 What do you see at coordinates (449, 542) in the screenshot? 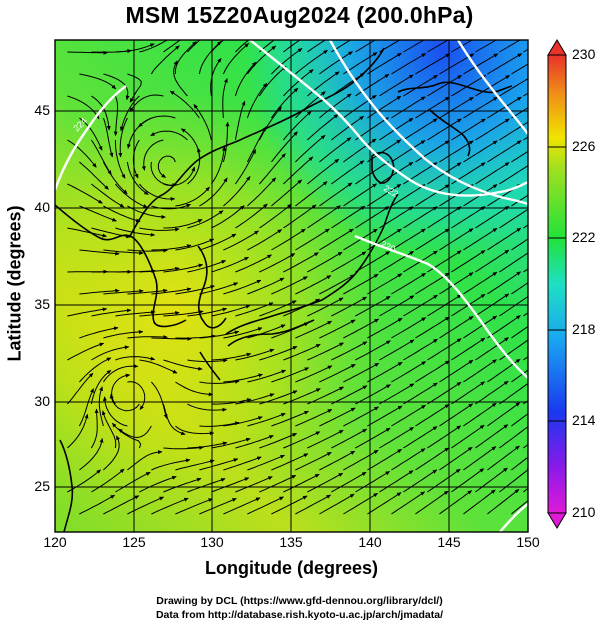
I see `x-tick-145: 145` at bounding box center [449, 542].